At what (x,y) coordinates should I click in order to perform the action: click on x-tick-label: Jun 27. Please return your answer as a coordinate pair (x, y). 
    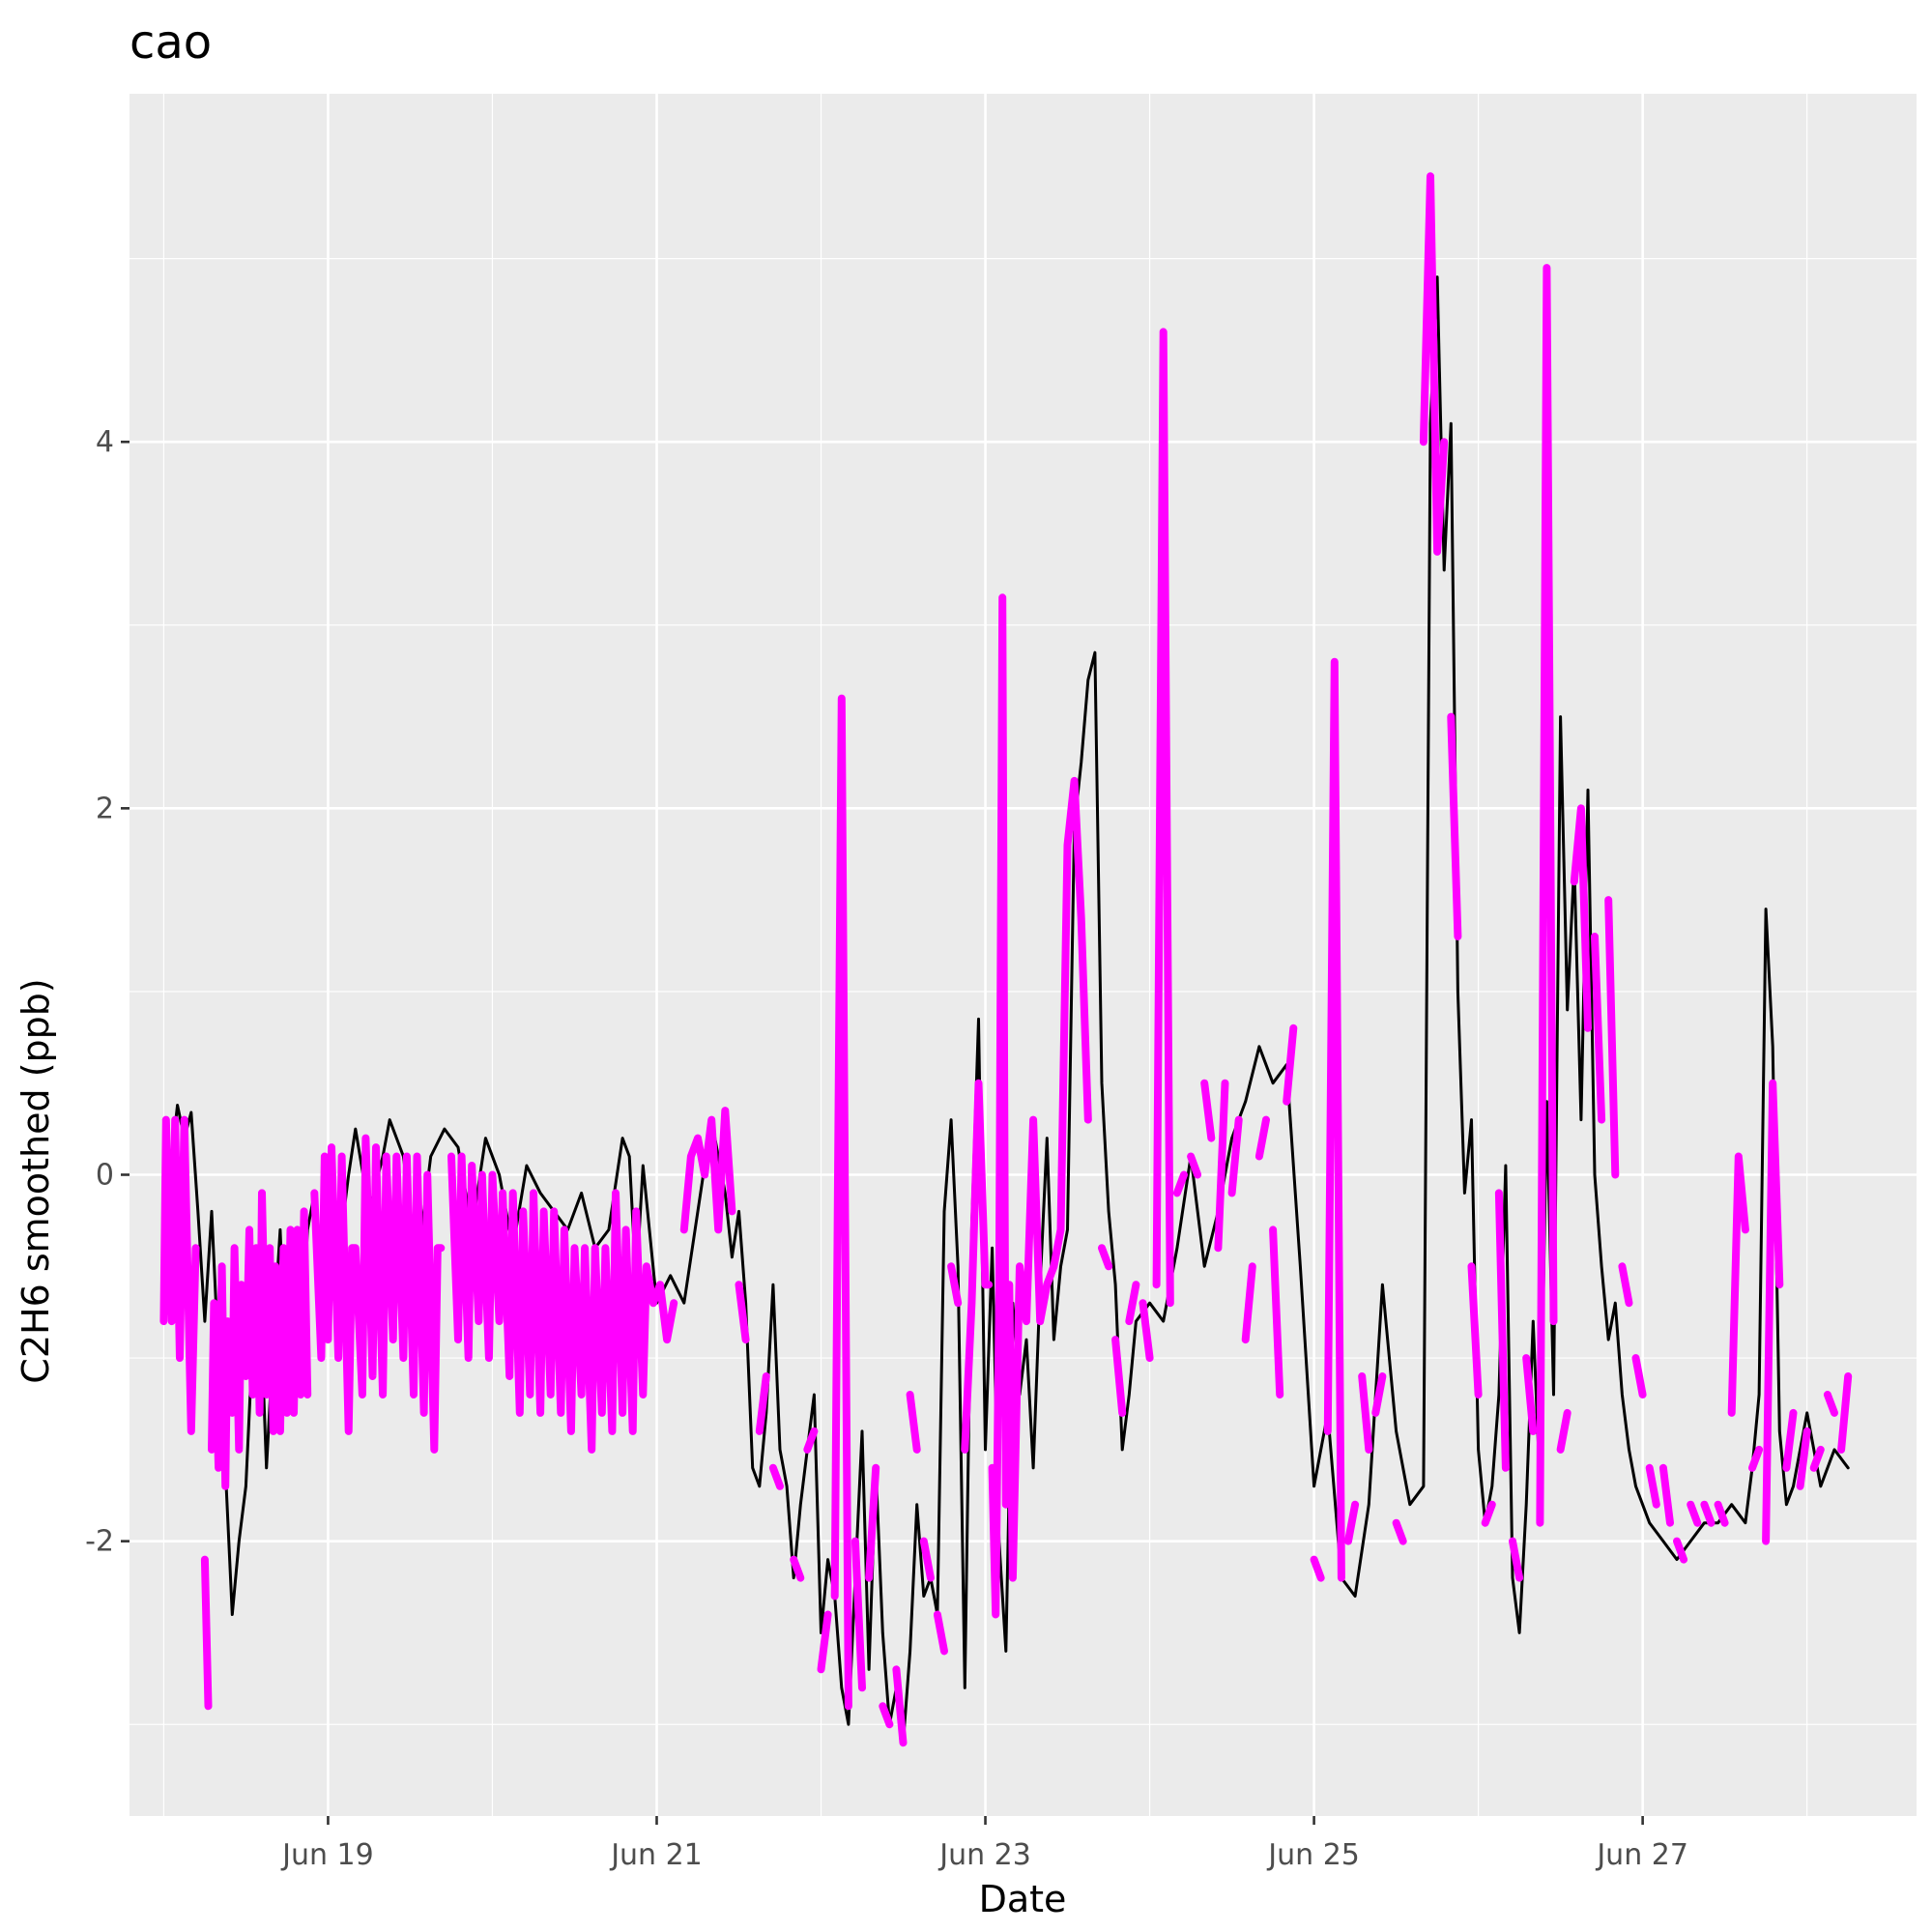
    Looking at the image, I should click on (1641, 1855).